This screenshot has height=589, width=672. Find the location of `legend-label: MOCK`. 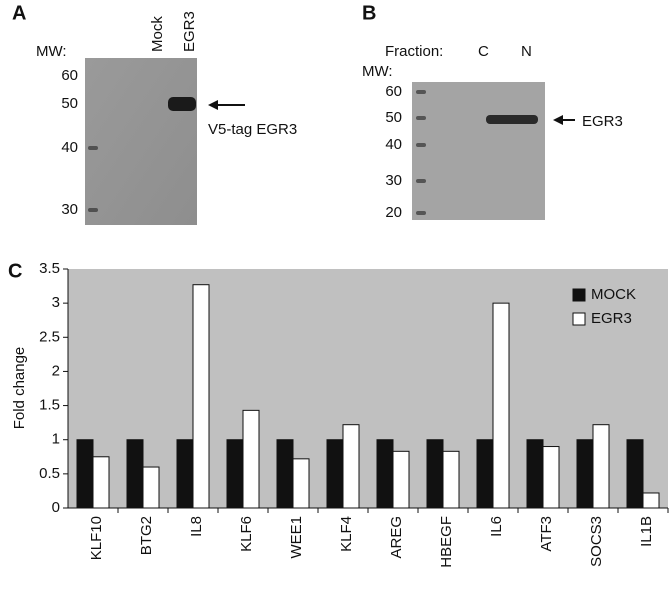

legend-label: MOCK is located at coordinates (613, 294).